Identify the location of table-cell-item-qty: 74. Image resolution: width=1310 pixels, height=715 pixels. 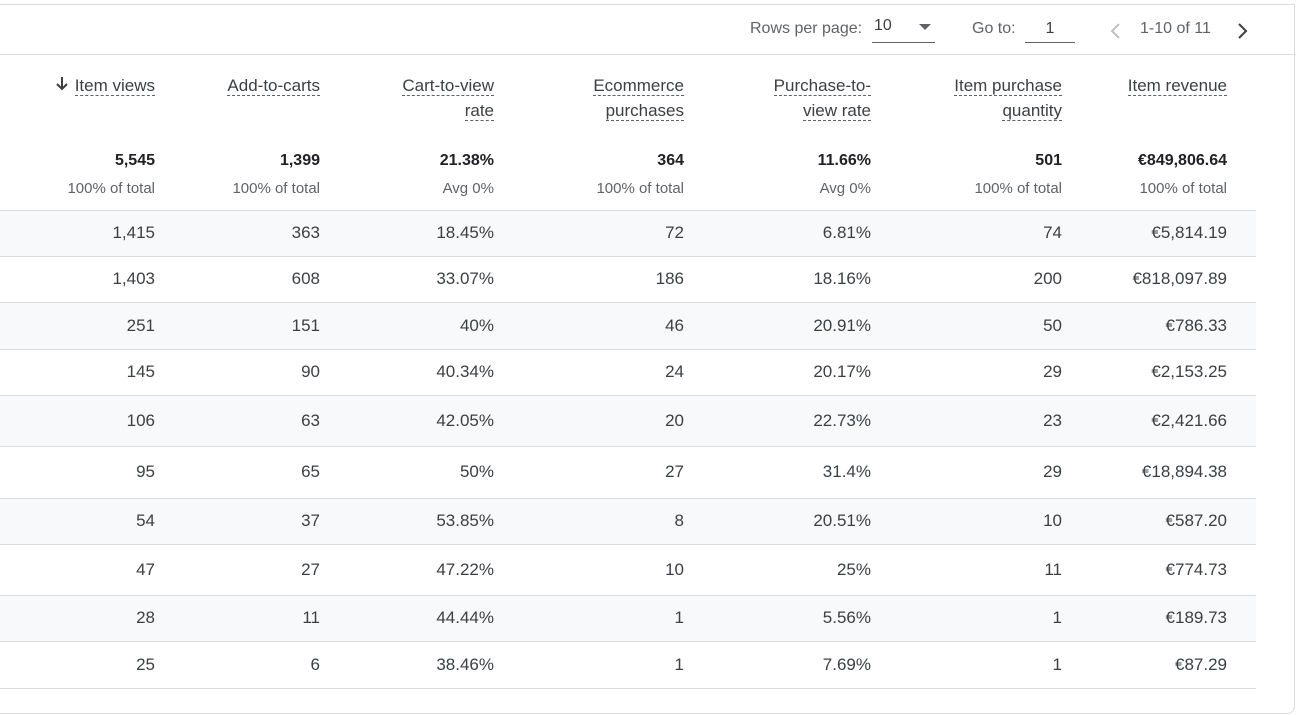
(1052, 232).